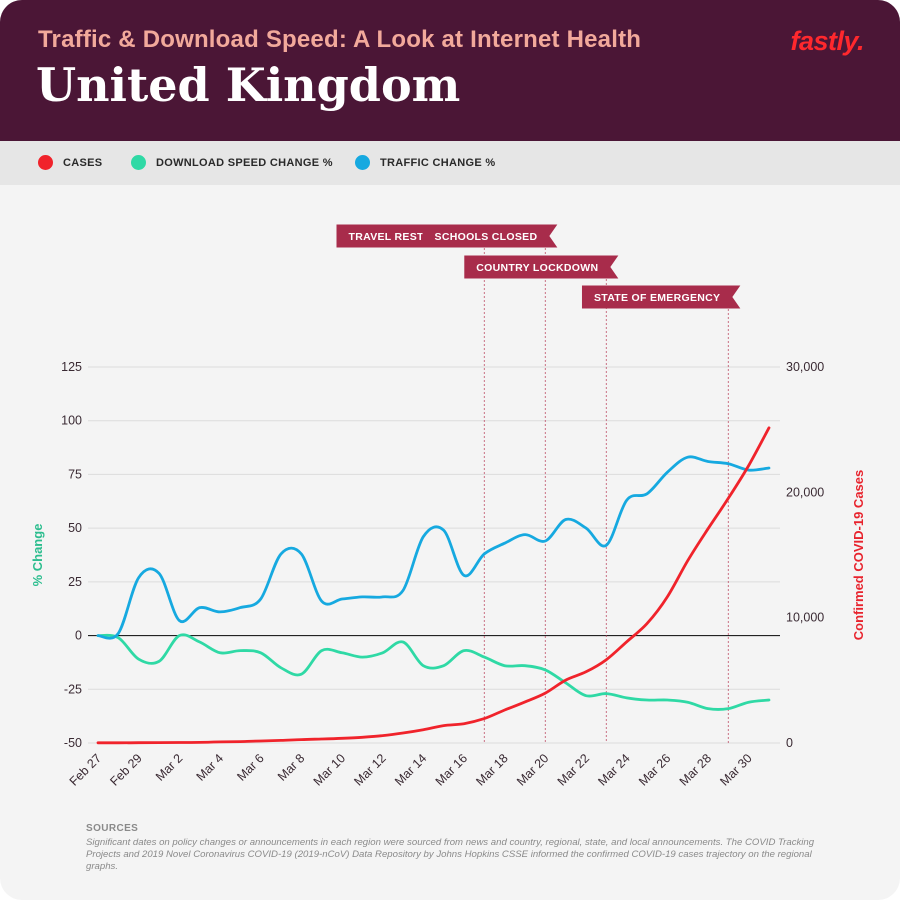  What do you see at coordinates (491, 769) in the screenshot?
I see `x-tick-label: Mar 18` at bounding box center [491, 769].